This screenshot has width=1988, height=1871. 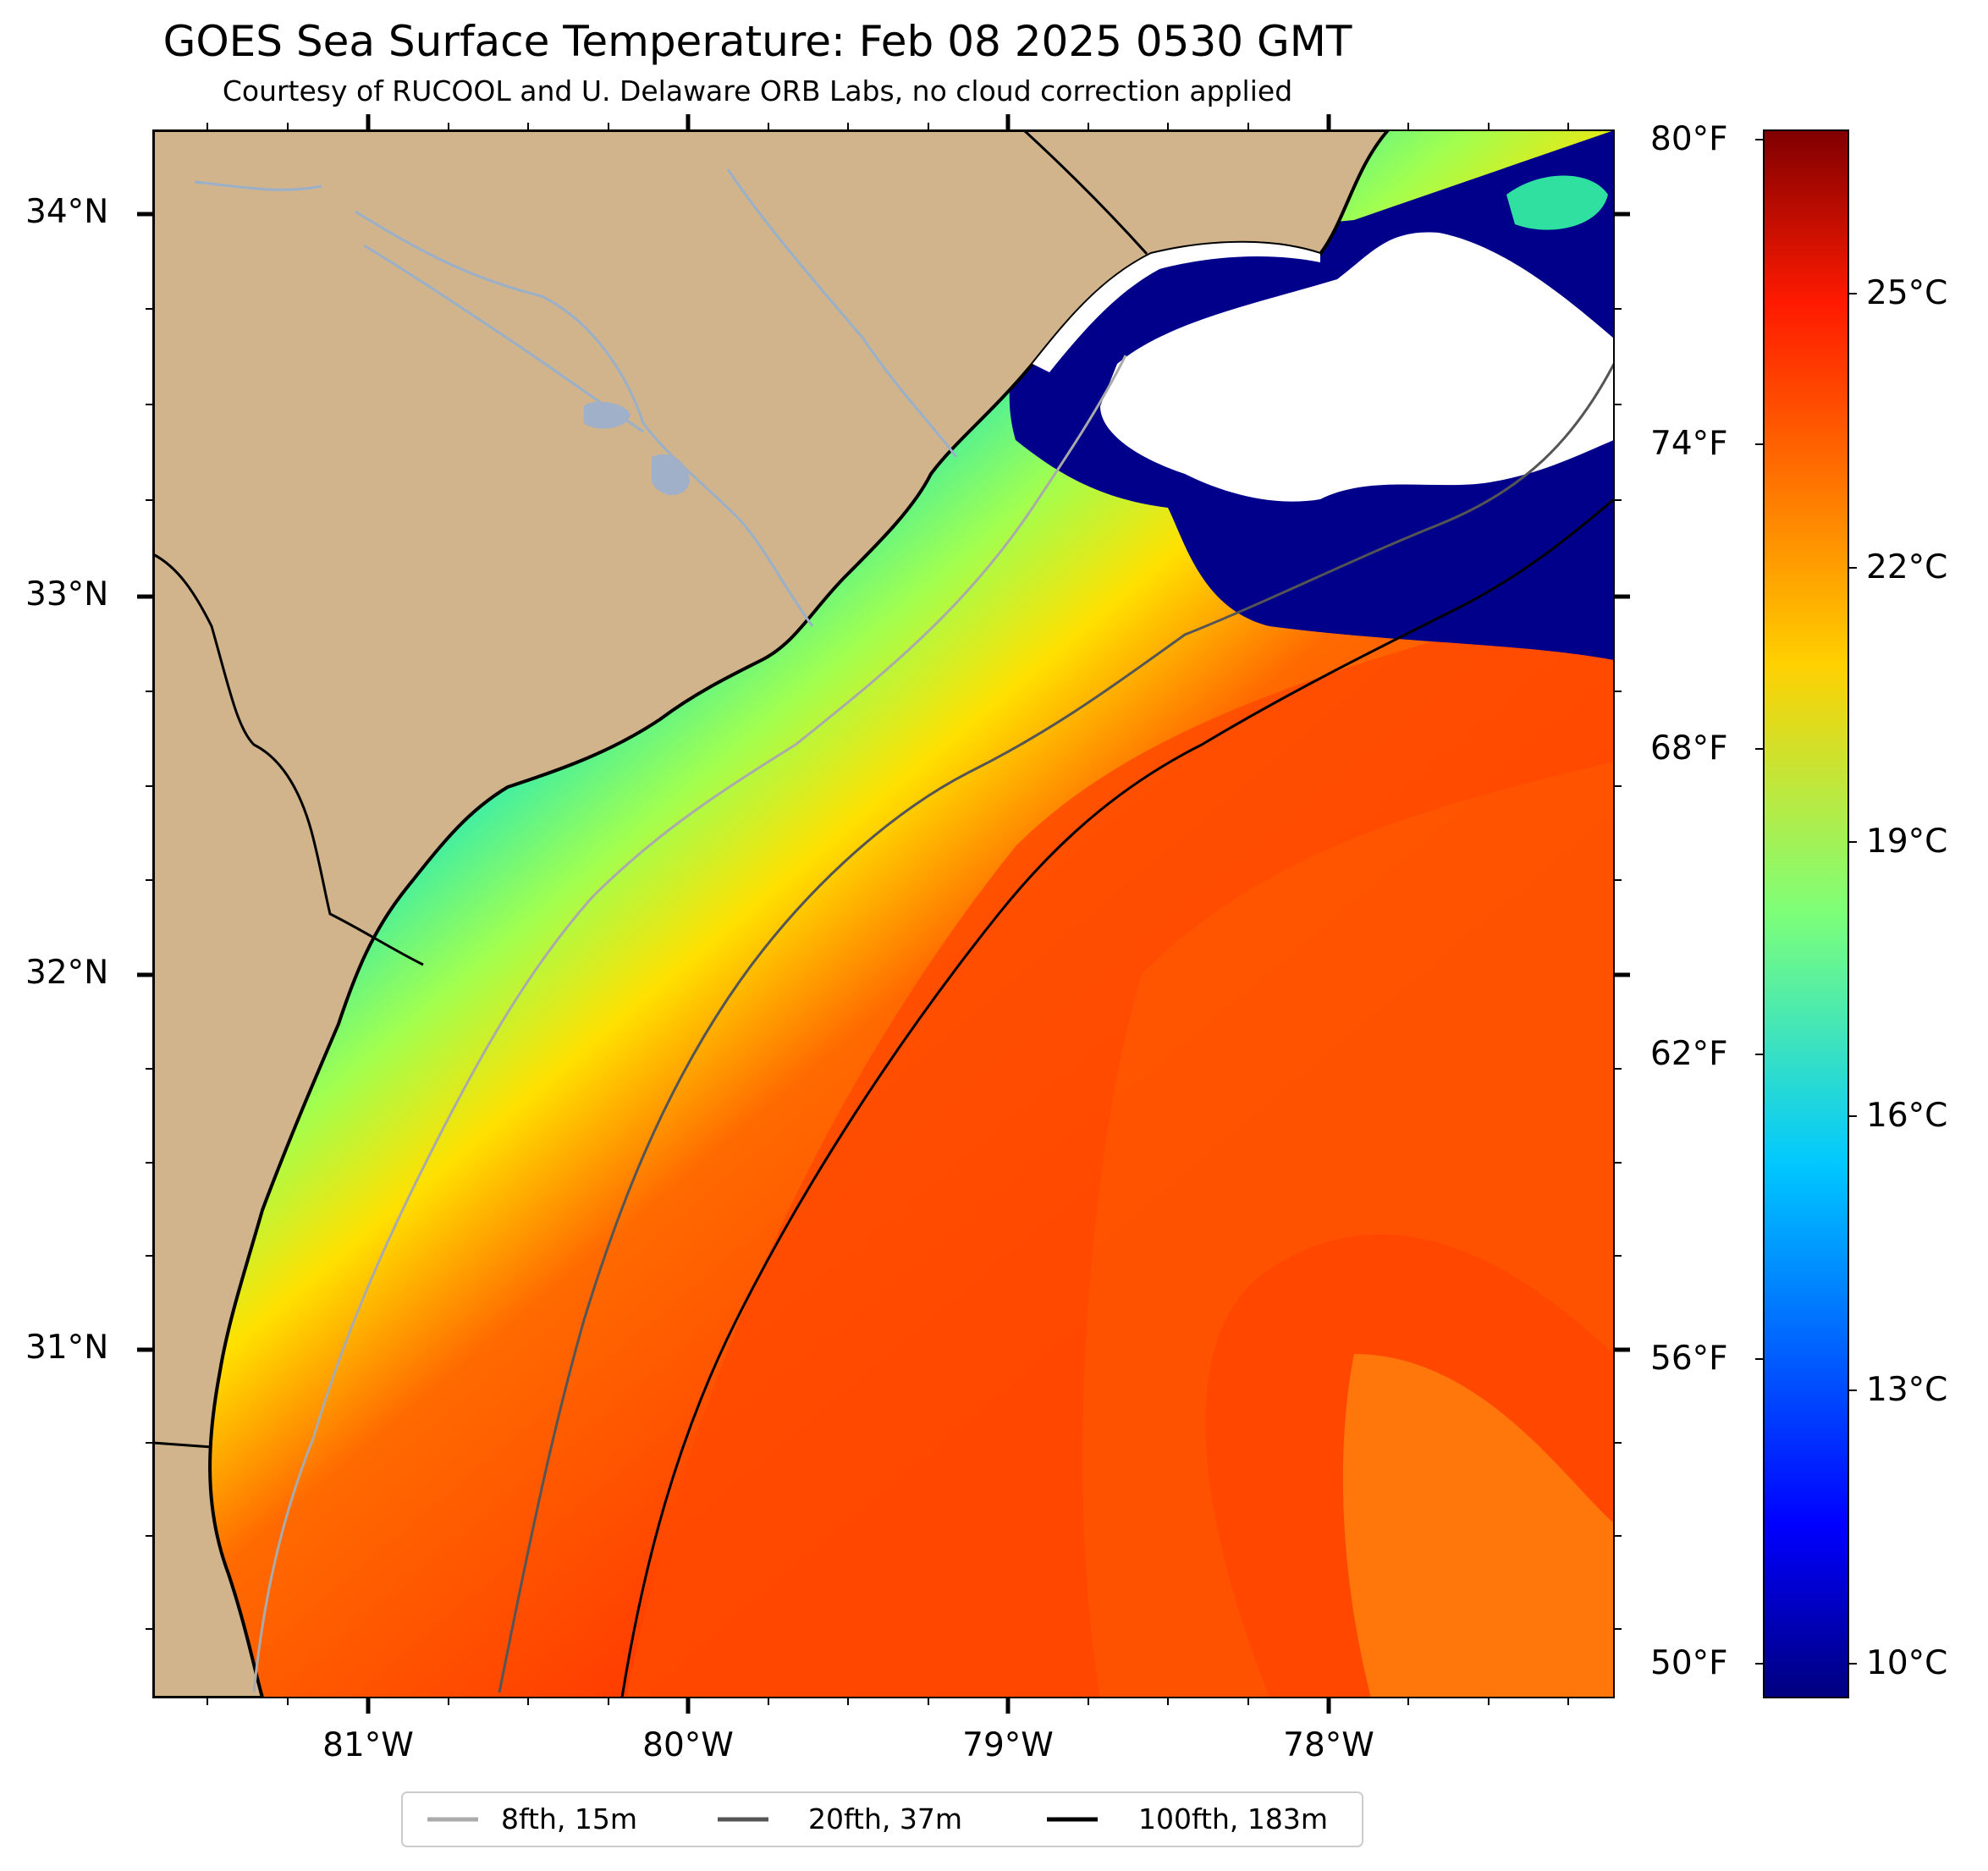 I want to click on warm-patch, so click(x=1478, y=1526).